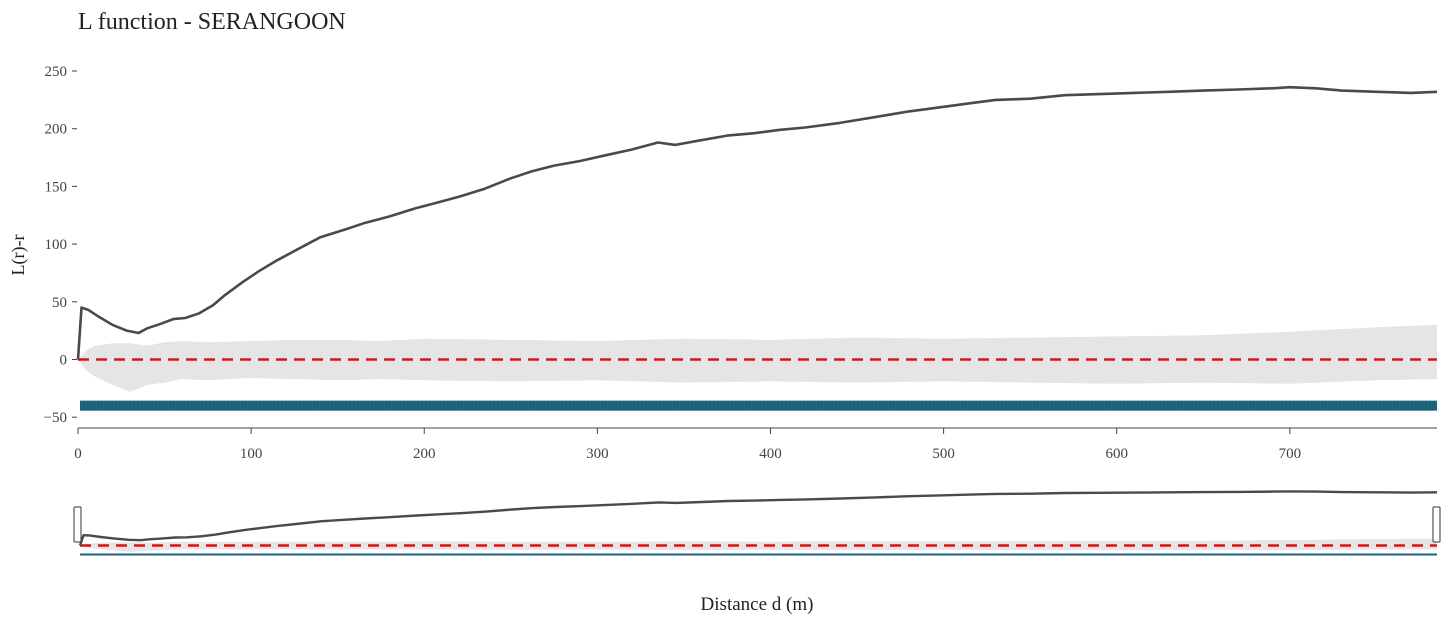 The image size is (1452, 623). I want to click on x-tick-label: 100, so click(251, 454).